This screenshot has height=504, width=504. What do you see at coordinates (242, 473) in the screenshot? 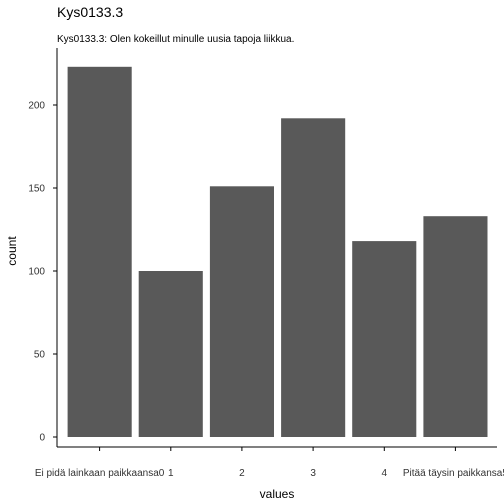
I see `x-tick-label-2: 2` at bounding box center [242, 473].